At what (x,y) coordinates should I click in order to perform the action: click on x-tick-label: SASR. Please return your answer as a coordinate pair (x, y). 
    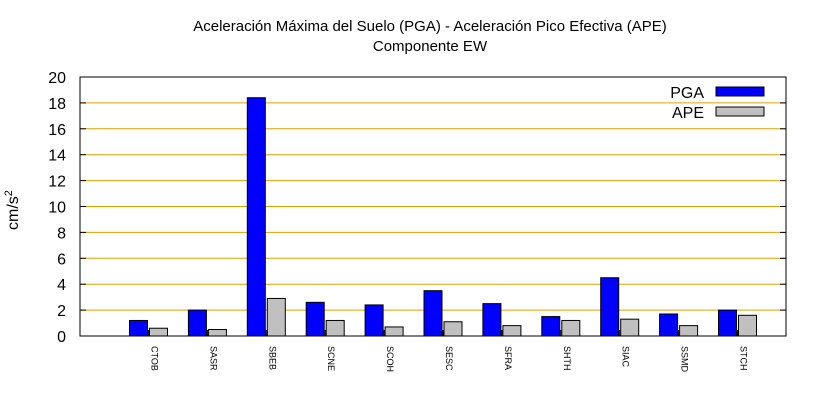
    Looking at the image, I should click on (213, 358).